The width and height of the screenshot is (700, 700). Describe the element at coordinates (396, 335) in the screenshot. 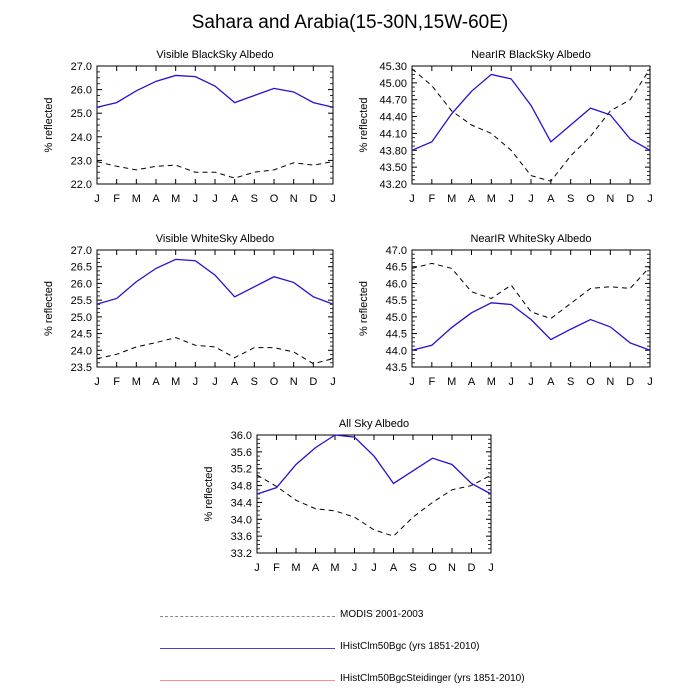

I see `y-tick-label: 44.5` at that location.